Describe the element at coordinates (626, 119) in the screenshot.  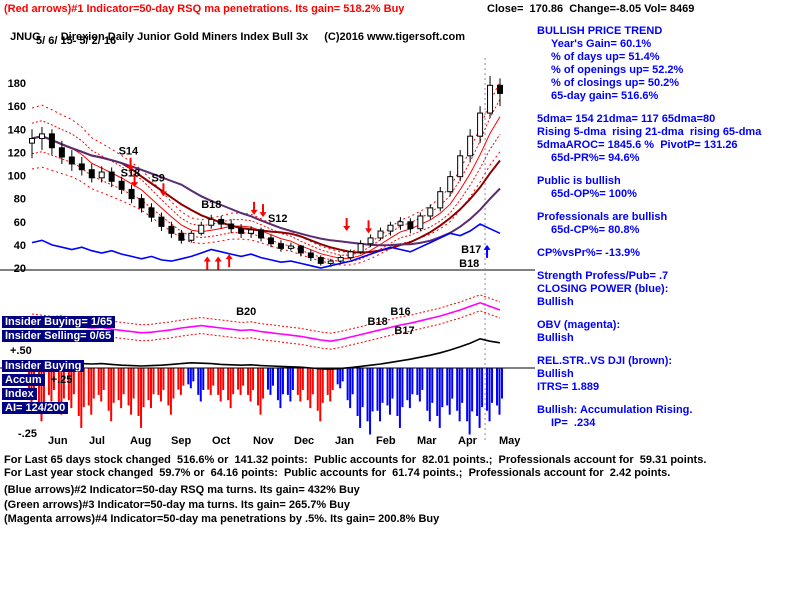
I see `panel-line: 5dma= 154 21dma= 117 65dma=80` at that location.